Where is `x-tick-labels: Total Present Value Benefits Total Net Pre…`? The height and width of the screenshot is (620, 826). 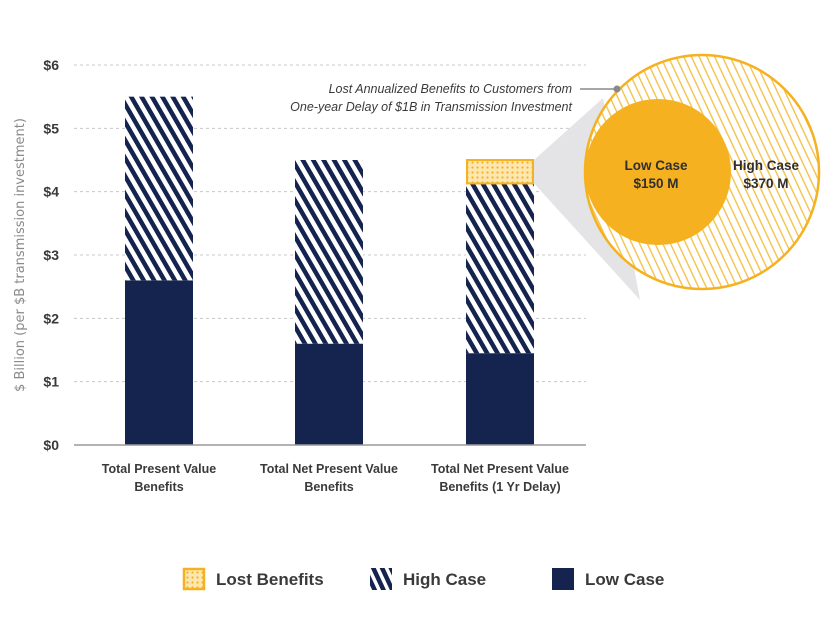 x-tick-labels: Total Present Value Benefits Total Net Pre… is located at coordinates (335, 478).